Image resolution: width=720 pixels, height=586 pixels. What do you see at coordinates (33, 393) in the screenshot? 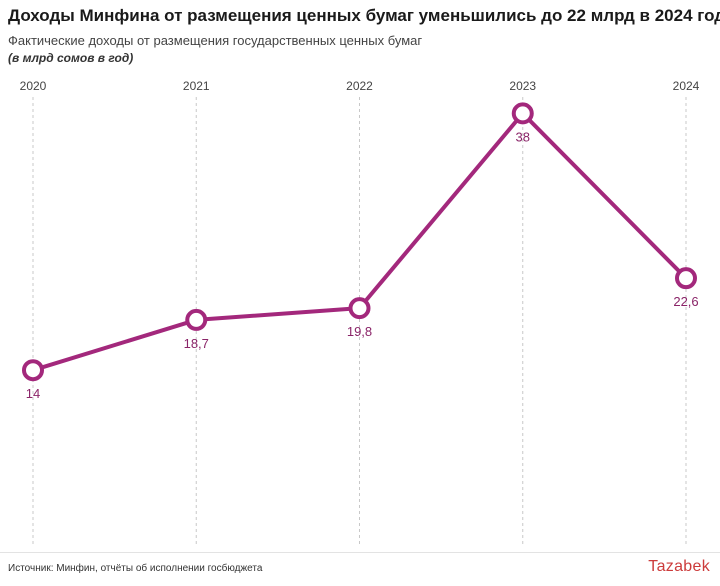
I see `data-label-2020: 14` at bounding box center [33, 393].